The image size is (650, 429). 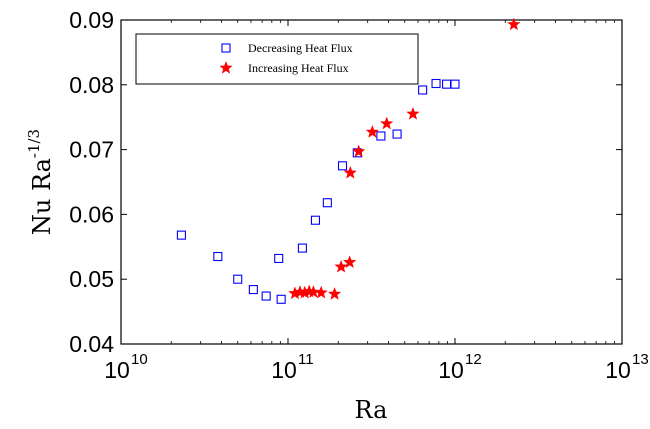 I want to click on legend-marker-decreasing, so click(x=226, y=48).